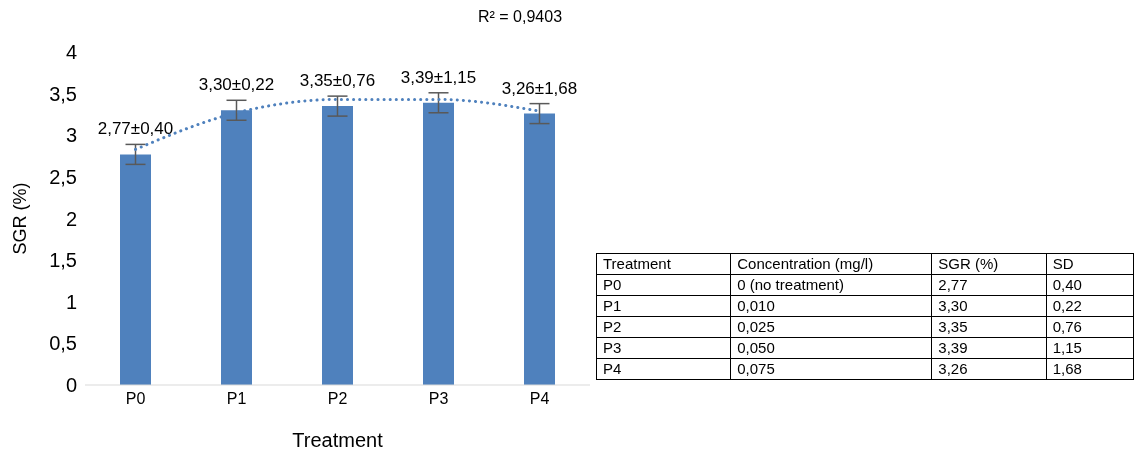  What do you see at coordinates (71, 52) in the screenshot?
I see `y-tick-label: 4` at bounding box center [71, 52].